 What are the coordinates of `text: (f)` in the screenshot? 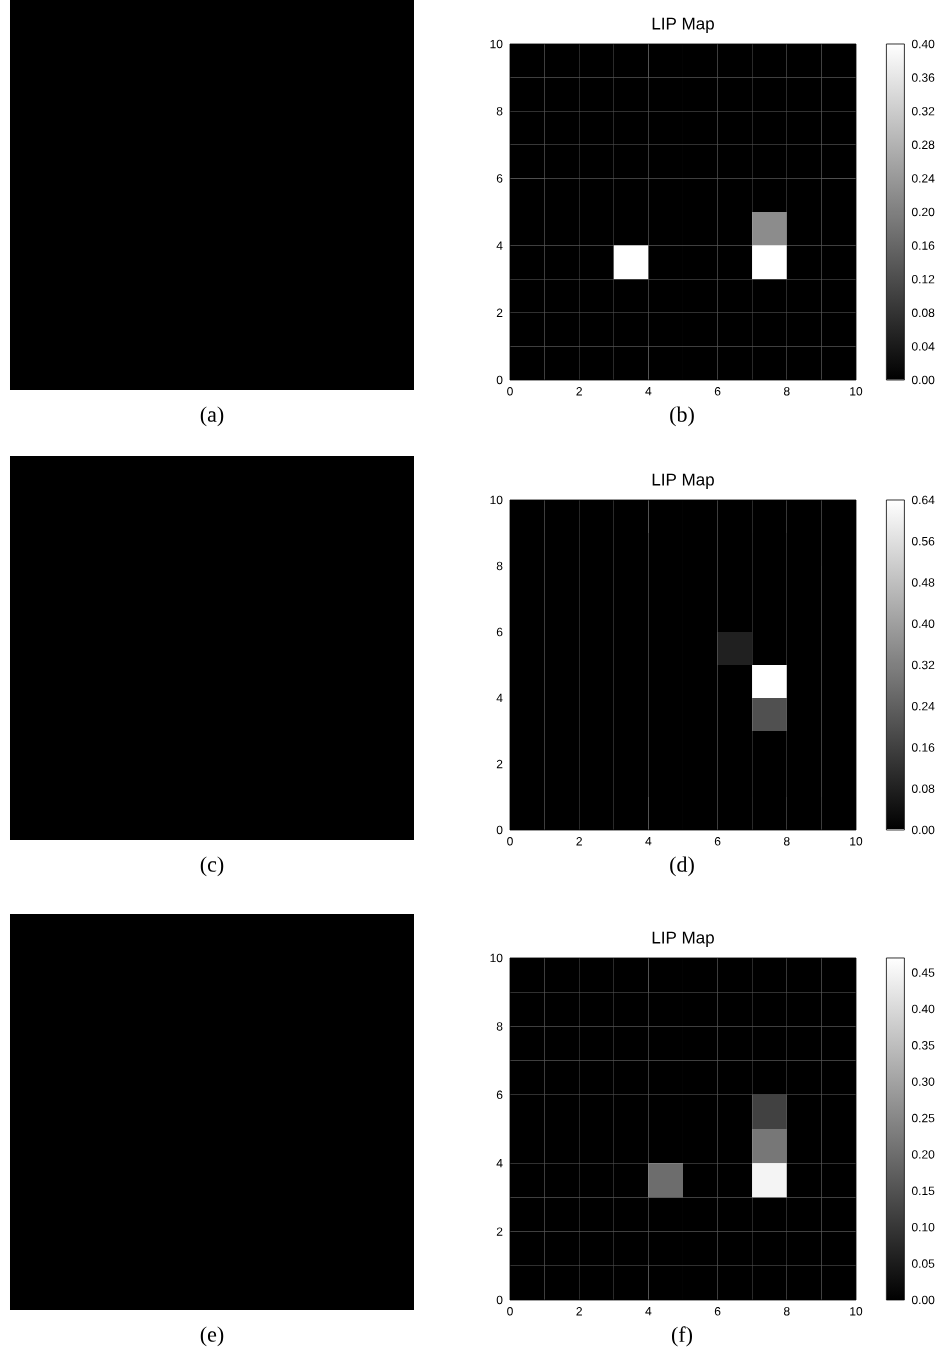 It's located at (682, 1336).